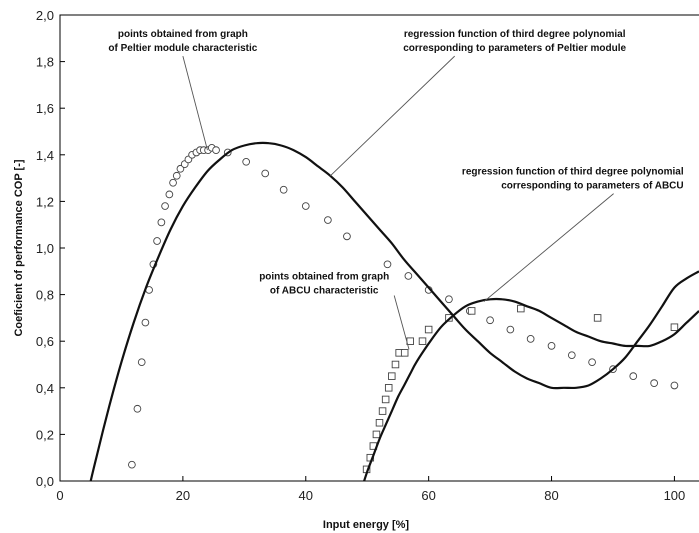 The height and width of the screenshot is (533, 699). What do you see at coordinates (45, 108) in the screenshot?
I see `y-tick-label: 1,6` at bounding box center [45, 108].